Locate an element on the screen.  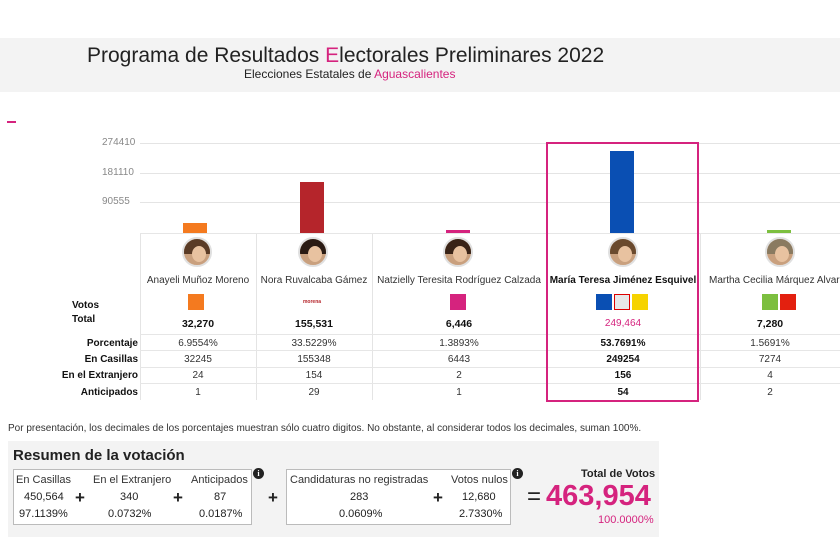
percentage: 53.7691% is located at coordinates (623, 343).